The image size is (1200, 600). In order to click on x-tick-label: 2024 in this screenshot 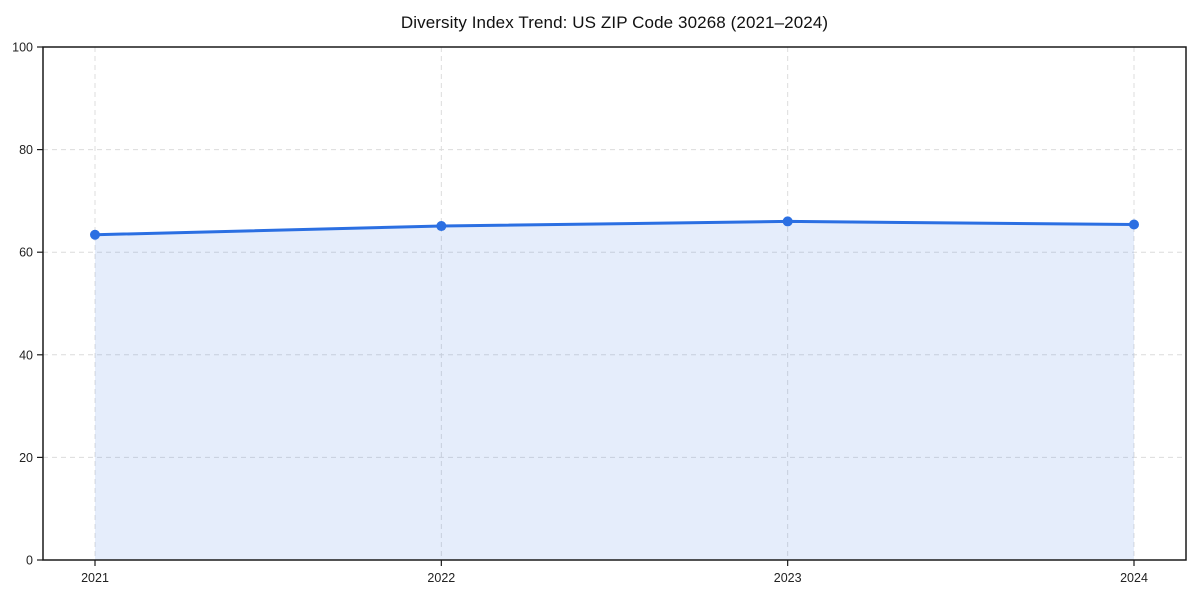, I will do `click(1134, 578)`.